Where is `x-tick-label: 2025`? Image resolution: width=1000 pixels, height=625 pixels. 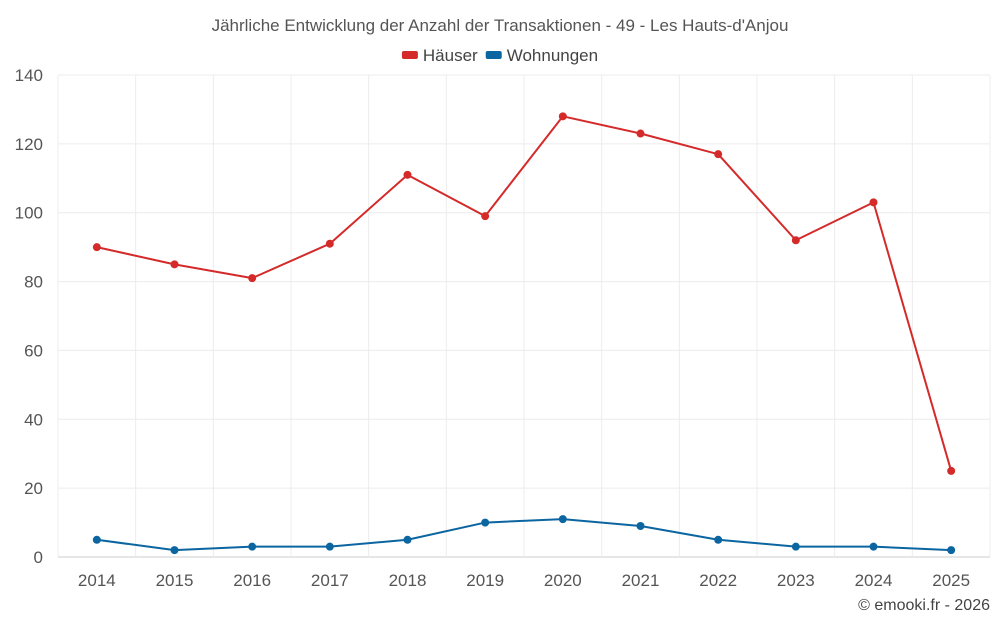
x-tick-label: 2025 is located at coordinates (951, 580).